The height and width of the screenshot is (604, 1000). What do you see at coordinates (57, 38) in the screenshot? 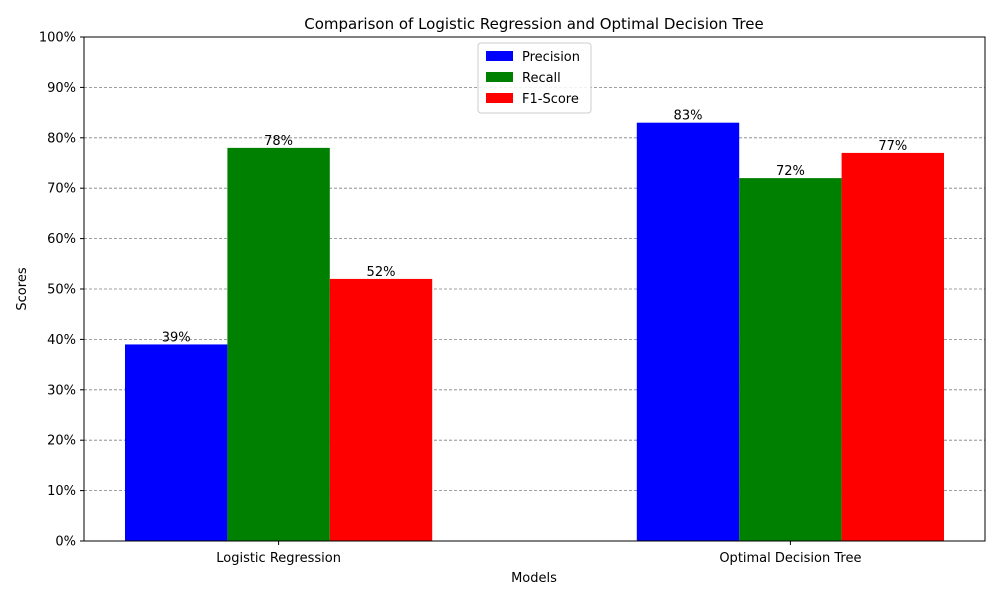
I see `y-tick-label: 100%` at bounding box center [57, 38].